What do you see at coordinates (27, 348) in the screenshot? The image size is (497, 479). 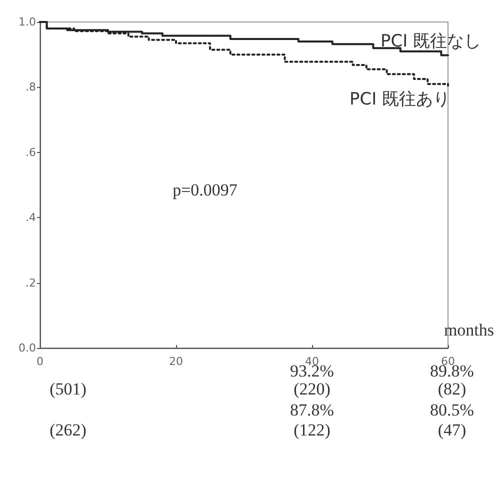 I see `y-tick-label: 0.0` at bounding box center [27, 348].